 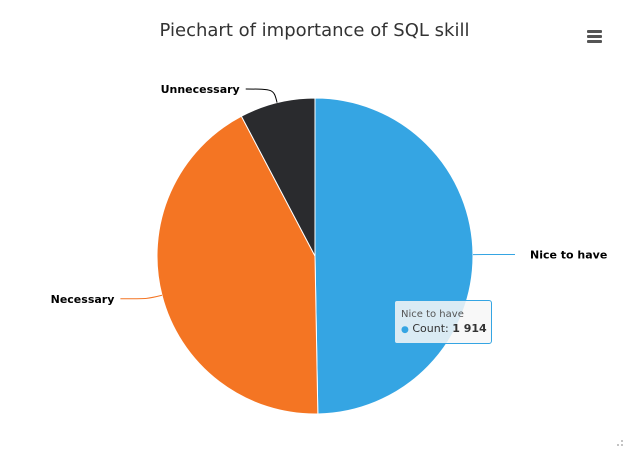 I want to click on resize-grip-icon, so click(x=620, y=443).